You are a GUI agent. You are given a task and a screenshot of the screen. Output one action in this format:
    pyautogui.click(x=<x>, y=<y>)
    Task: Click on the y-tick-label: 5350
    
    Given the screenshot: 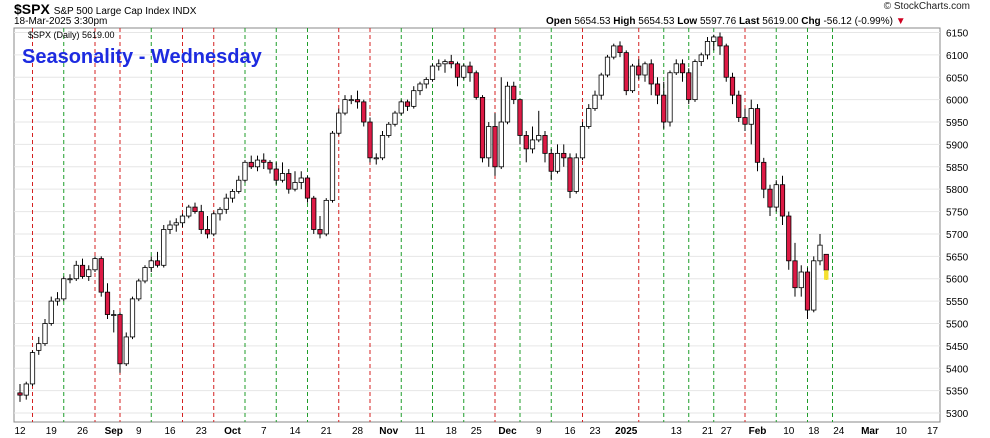 What is the action you would take?
    pyautogui.click(x=957, y=392)
    